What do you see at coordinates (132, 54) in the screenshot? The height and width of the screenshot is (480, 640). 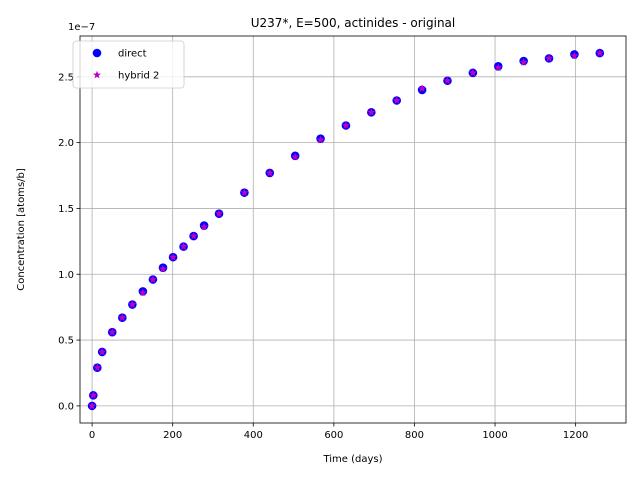 I see `legend-label: direct` at bounding box center [132, 54].